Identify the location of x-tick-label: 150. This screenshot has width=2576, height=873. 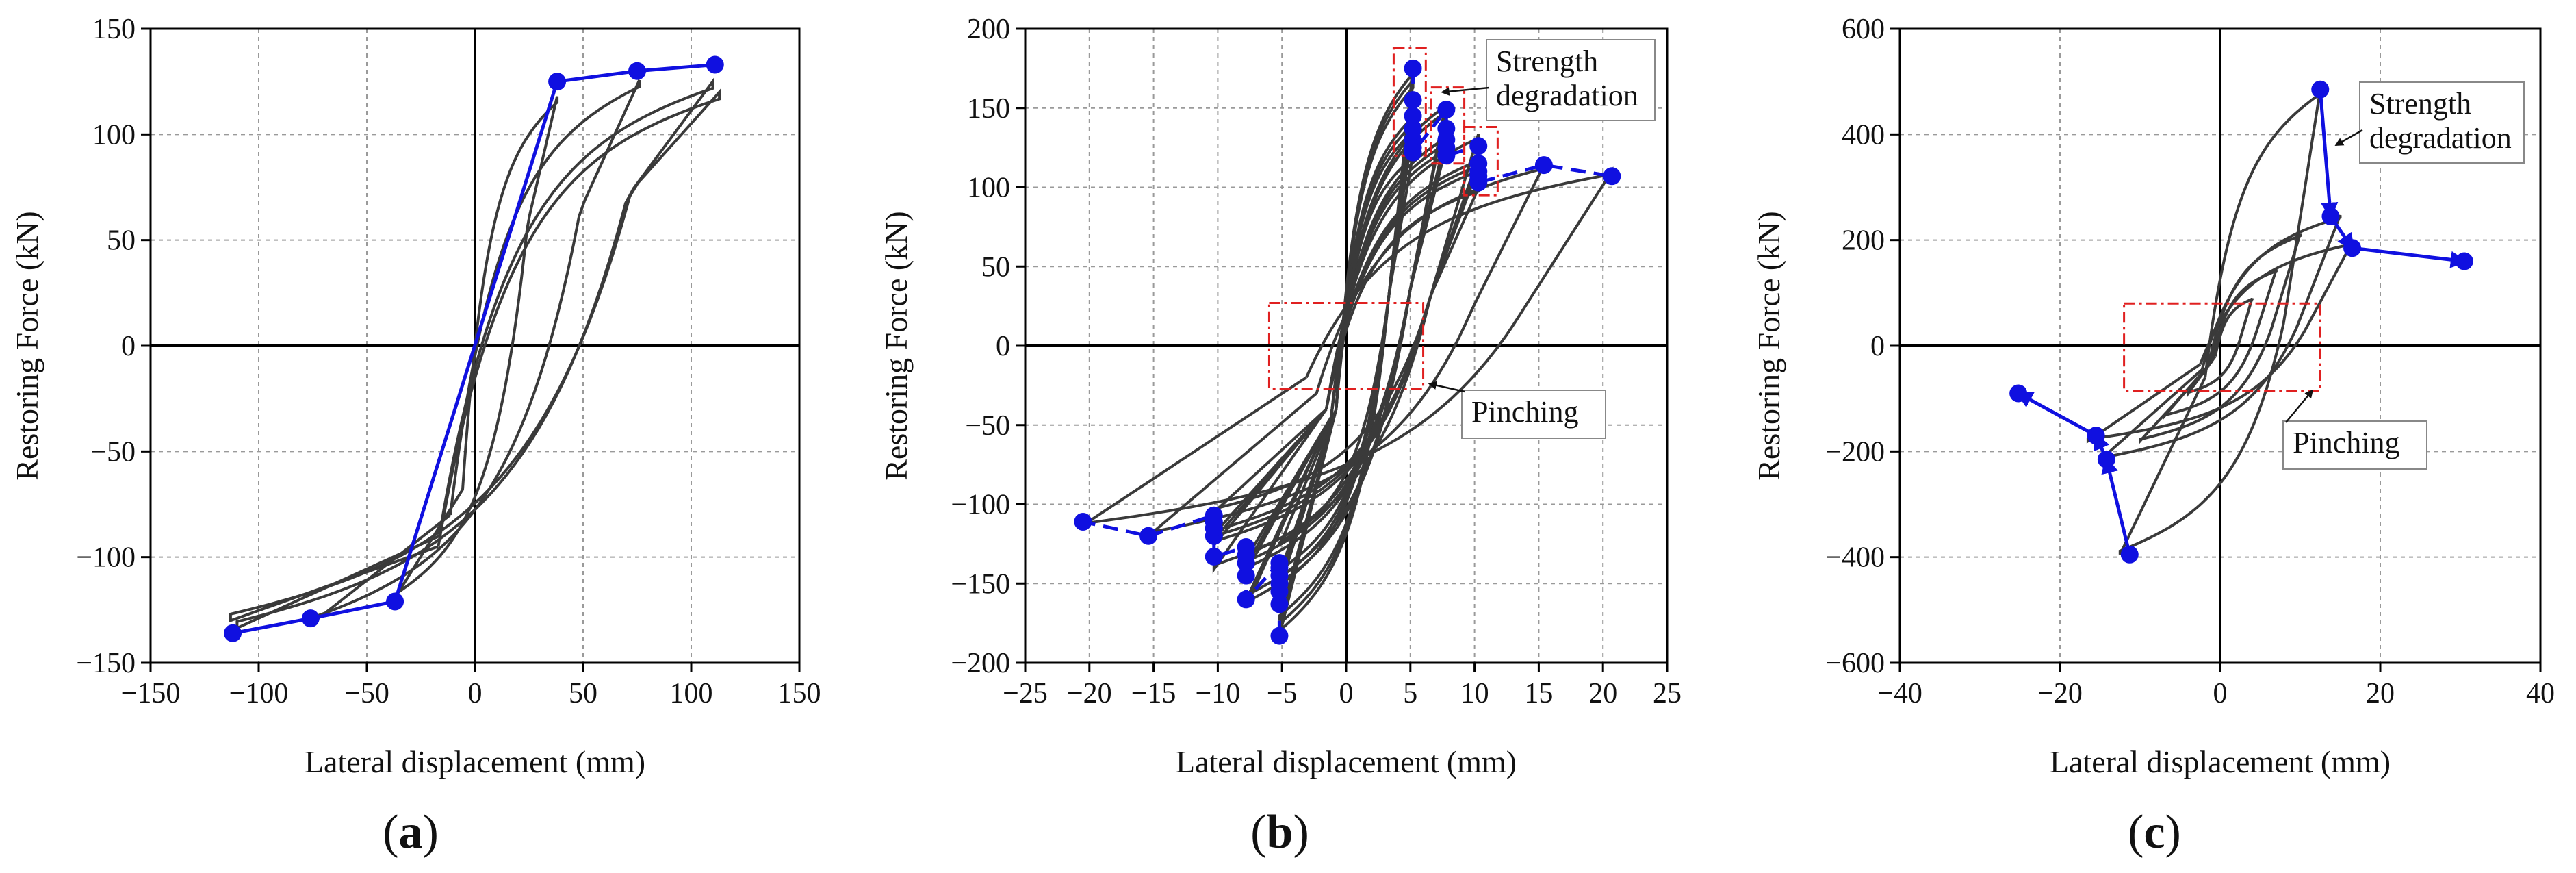
(799, 693).